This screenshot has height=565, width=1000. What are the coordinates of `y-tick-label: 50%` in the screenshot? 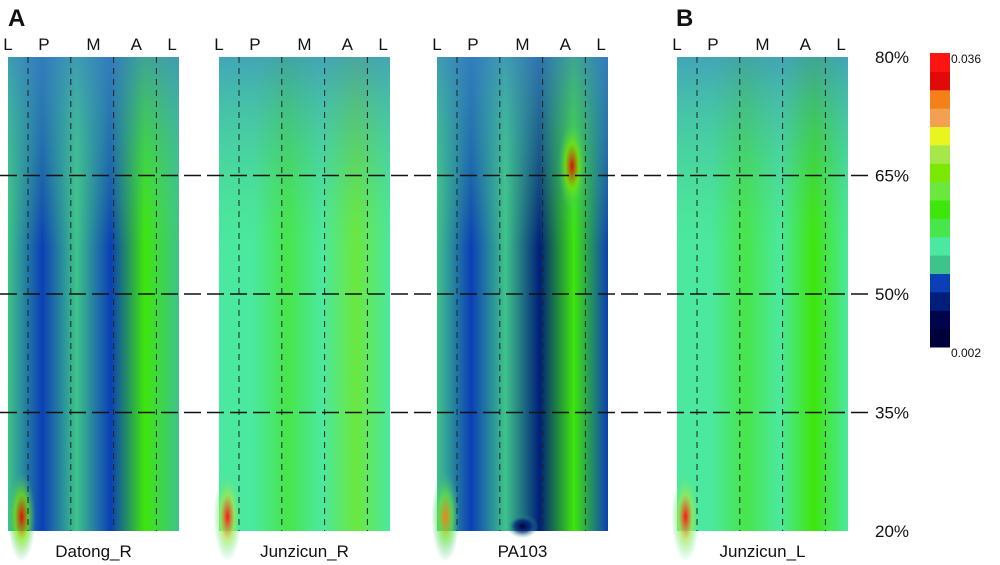 It's located at (892, 294).